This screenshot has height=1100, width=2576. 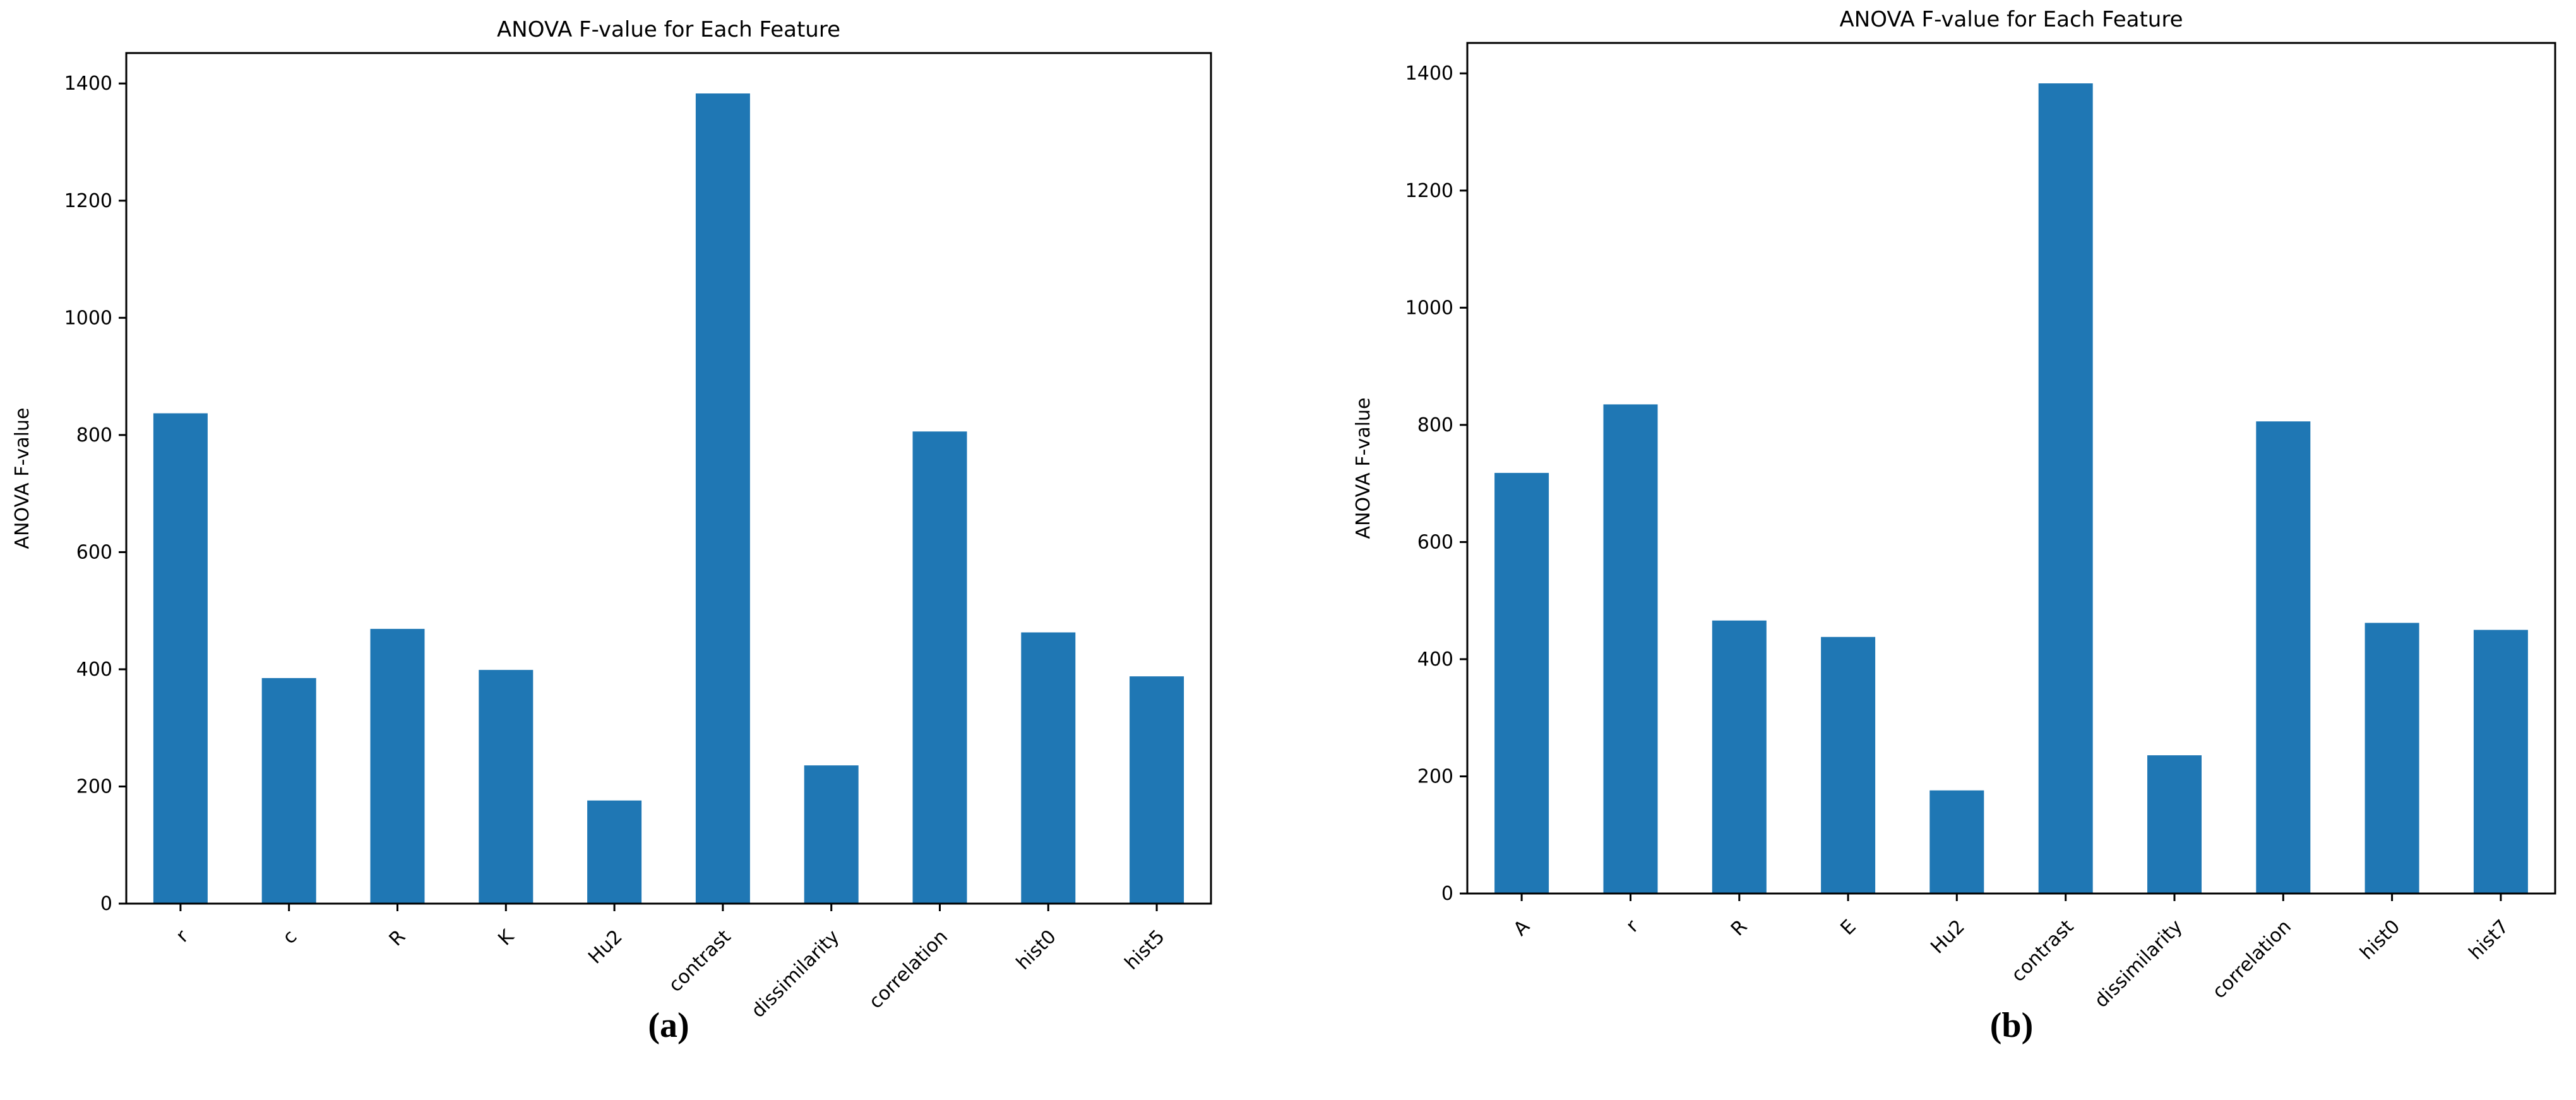 What do you see at coordinates (1521, 683) in the screenshot?
I see `bar-A` at bounding box center [1521, 683].